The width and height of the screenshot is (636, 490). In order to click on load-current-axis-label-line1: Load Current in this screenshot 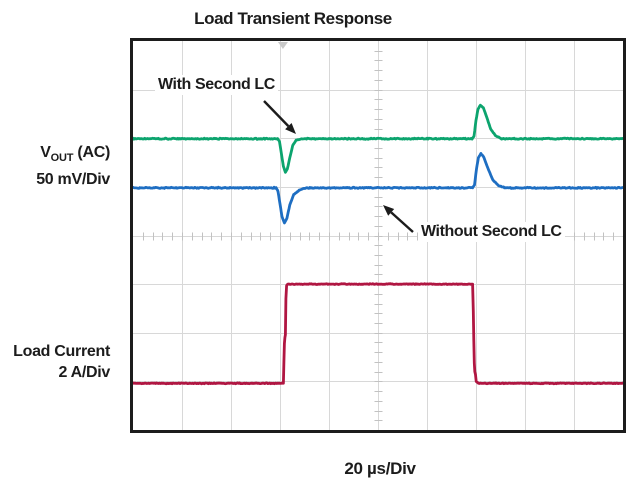, I will do `click(61, 351)`.